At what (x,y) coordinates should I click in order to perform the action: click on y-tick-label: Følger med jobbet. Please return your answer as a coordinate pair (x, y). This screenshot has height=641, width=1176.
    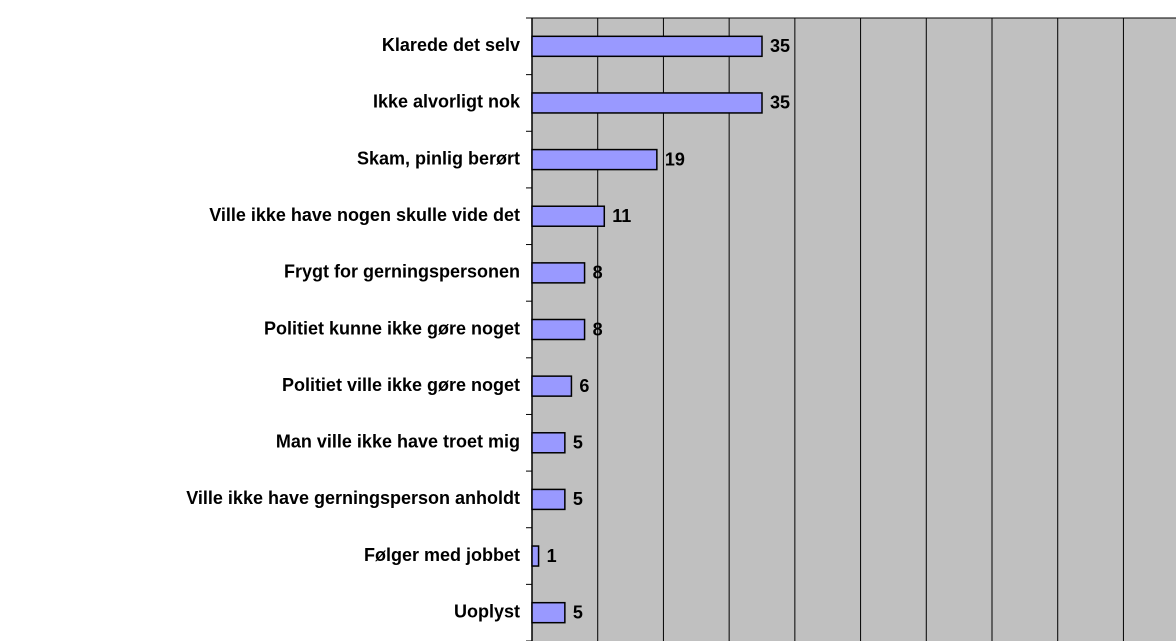
    Looking at the image, I should click on (442, 555).